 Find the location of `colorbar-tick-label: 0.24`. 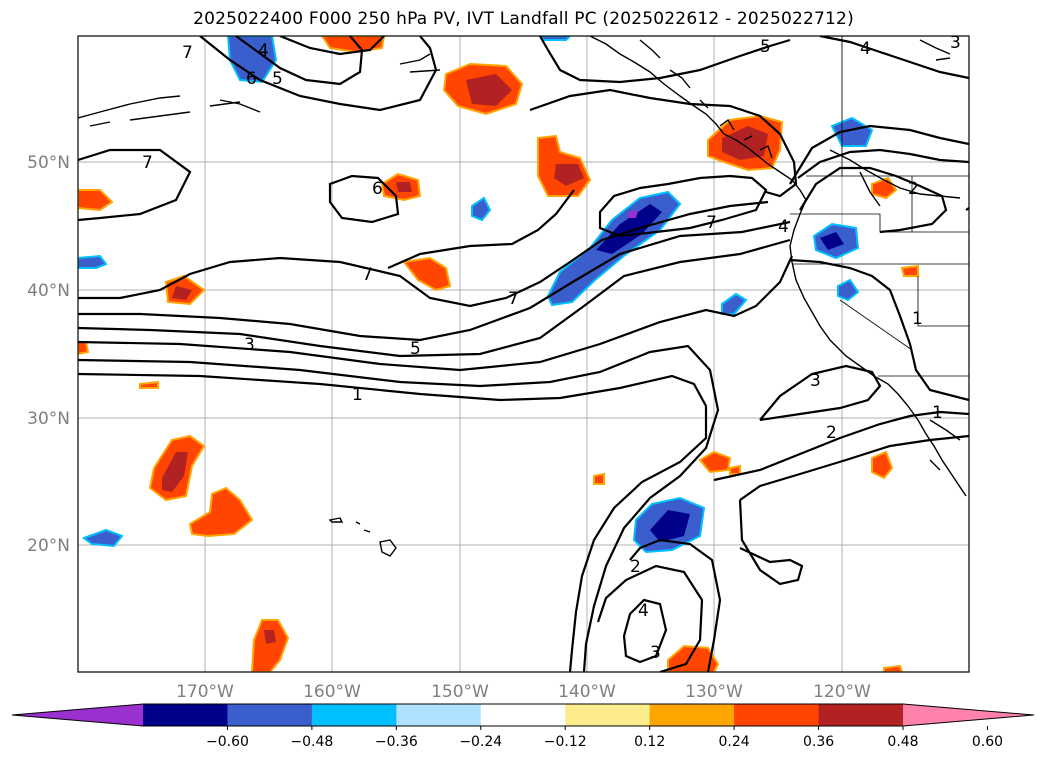

colorbar-tick-label: 0.24 is located at coordinates (734, 742).